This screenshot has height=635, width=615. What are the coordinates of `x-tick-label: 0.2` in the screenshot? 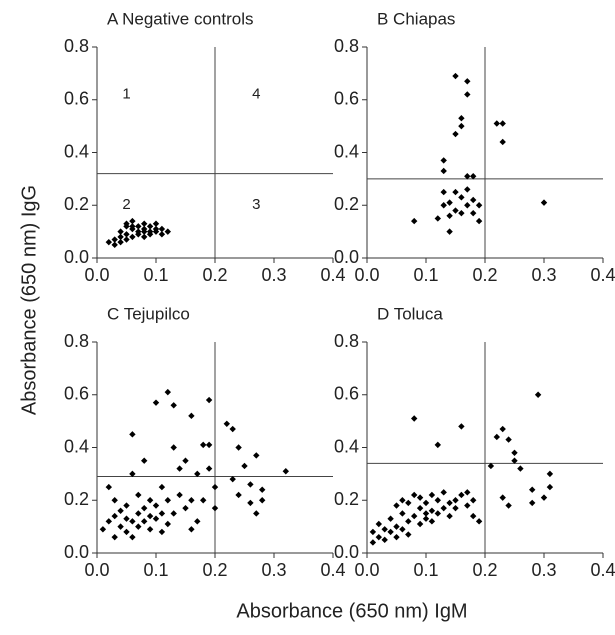 It's located at (214, 275).